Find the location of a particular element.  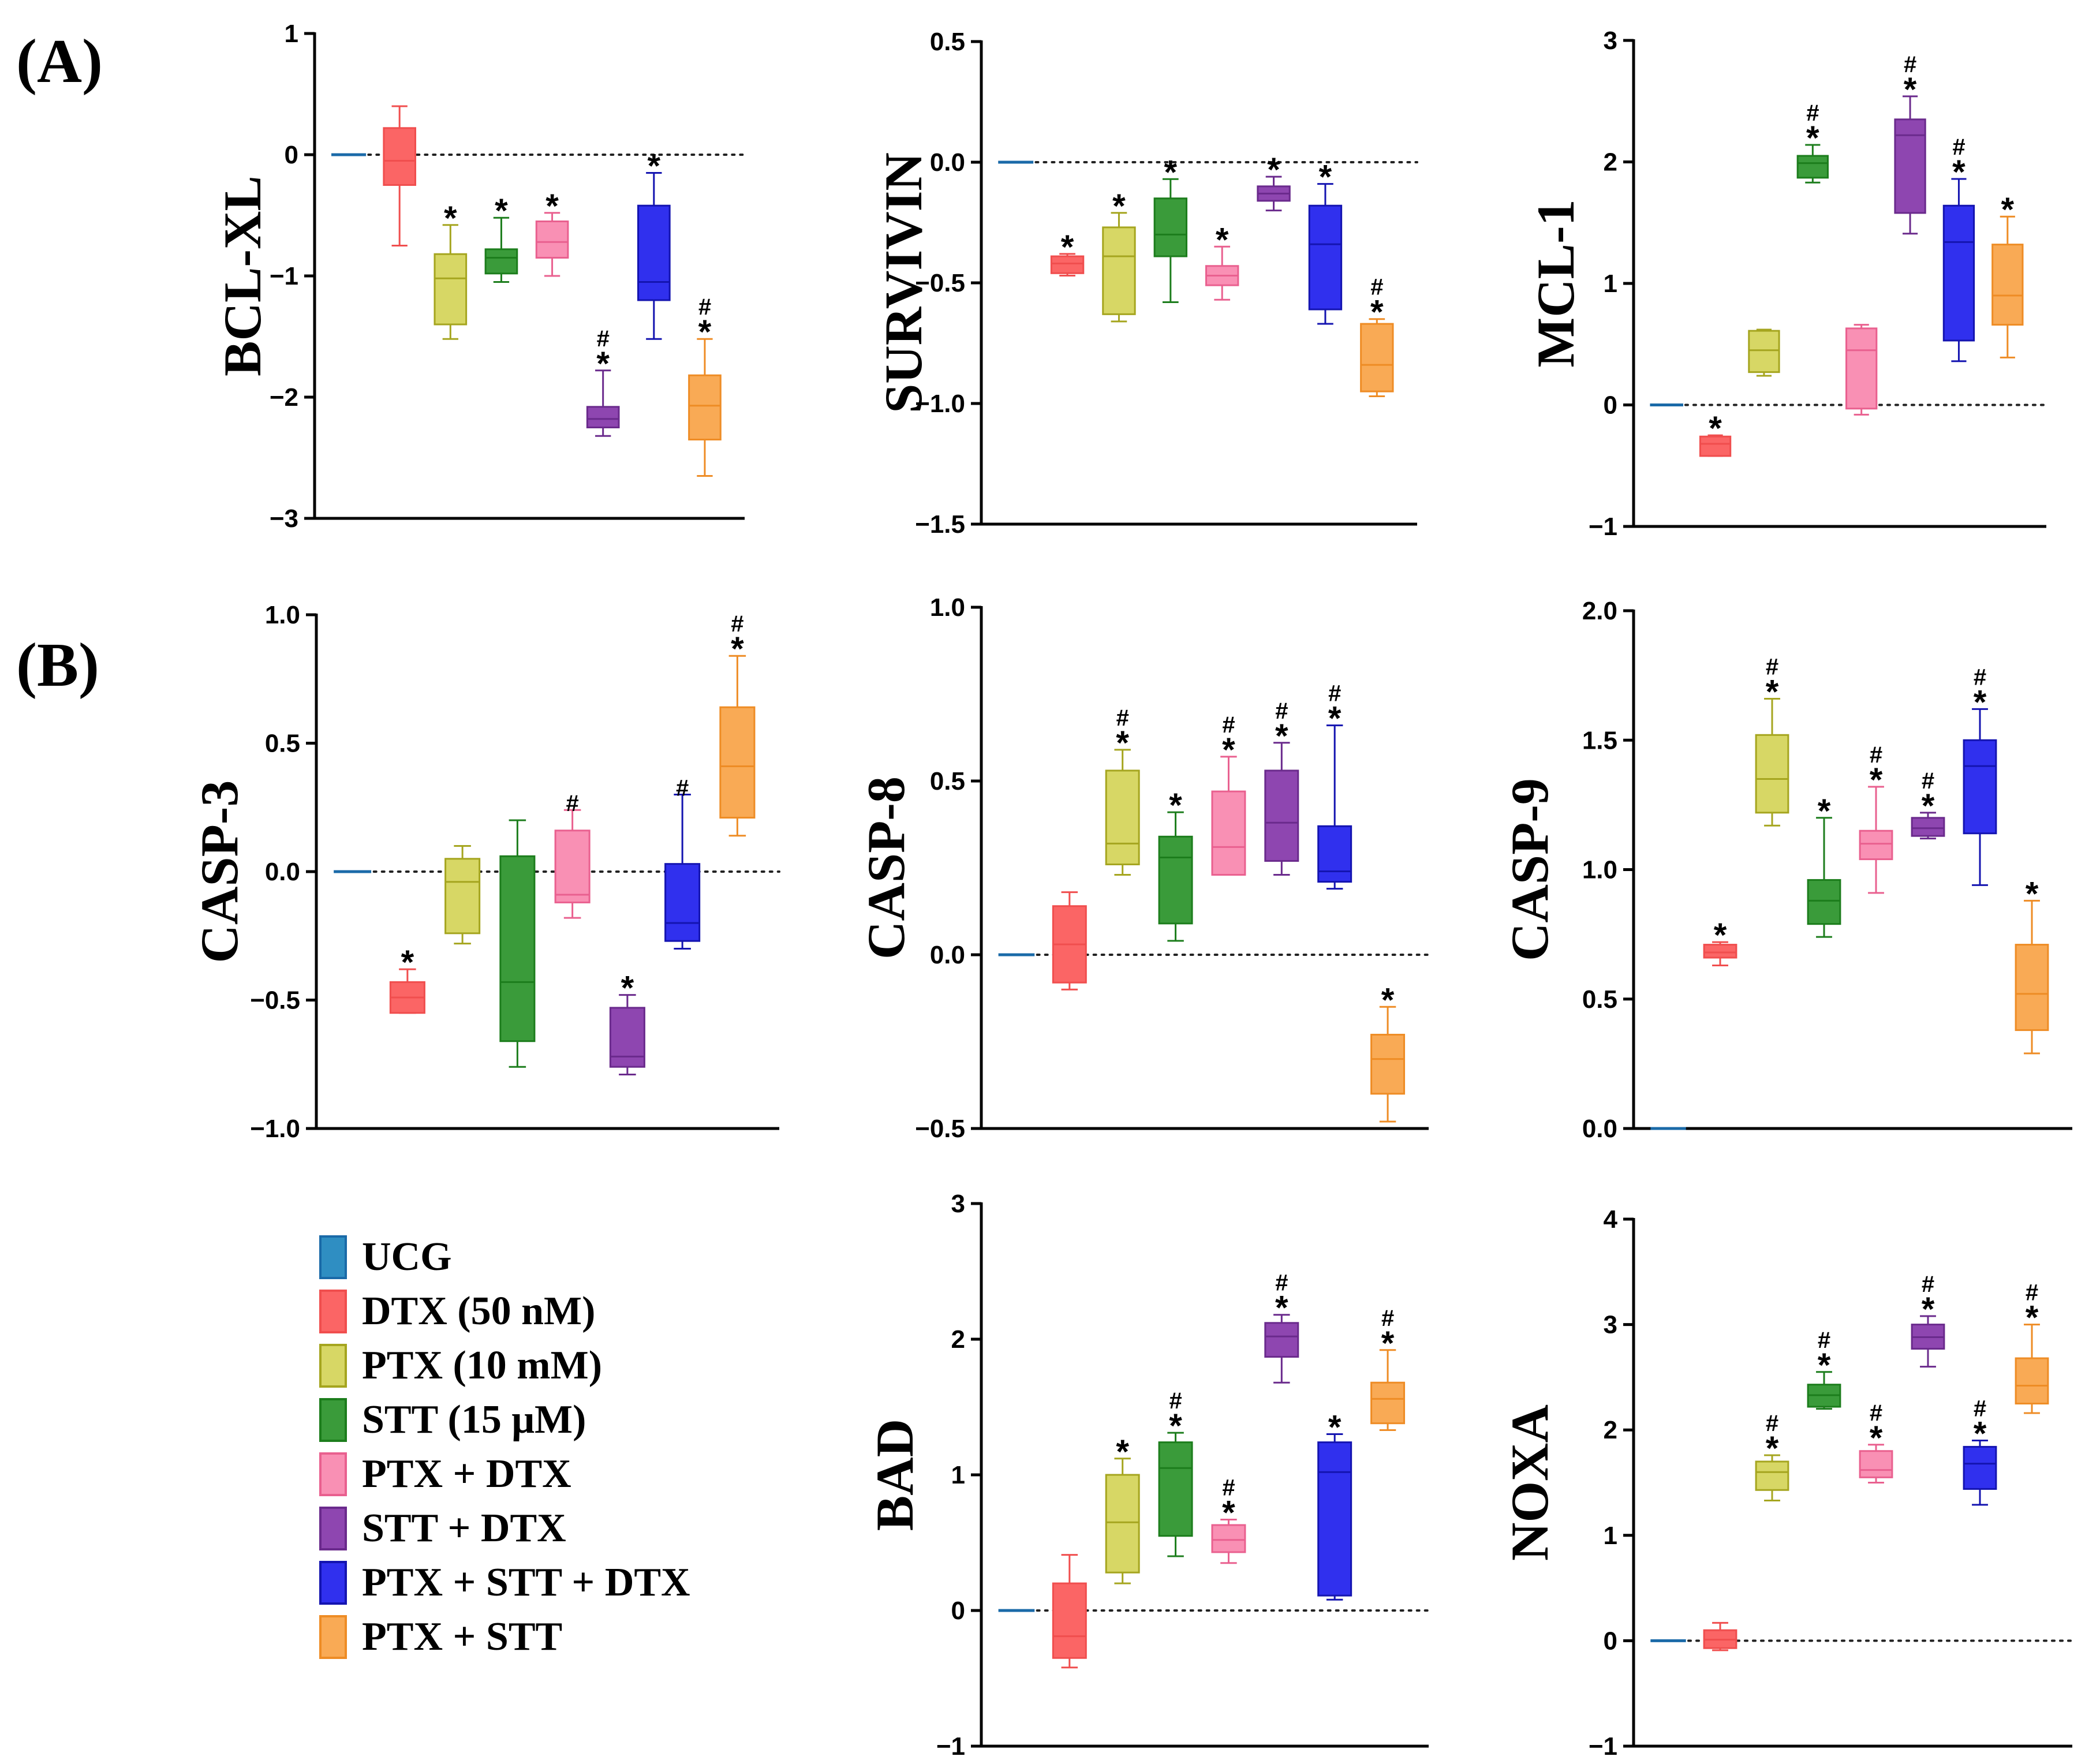

box-ptx-dtx is located at coordinates (1861, 370).